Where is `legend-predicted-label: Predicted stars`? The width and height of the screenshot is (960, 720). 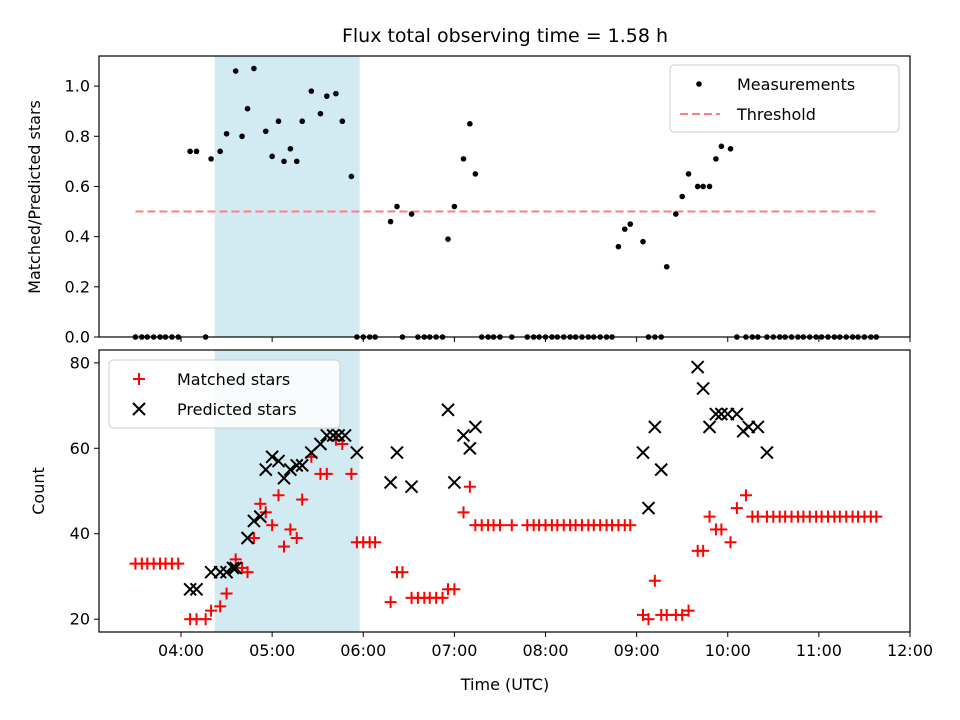
legend-predicted-label: Predicted stars is located at coordinates (237, 409).